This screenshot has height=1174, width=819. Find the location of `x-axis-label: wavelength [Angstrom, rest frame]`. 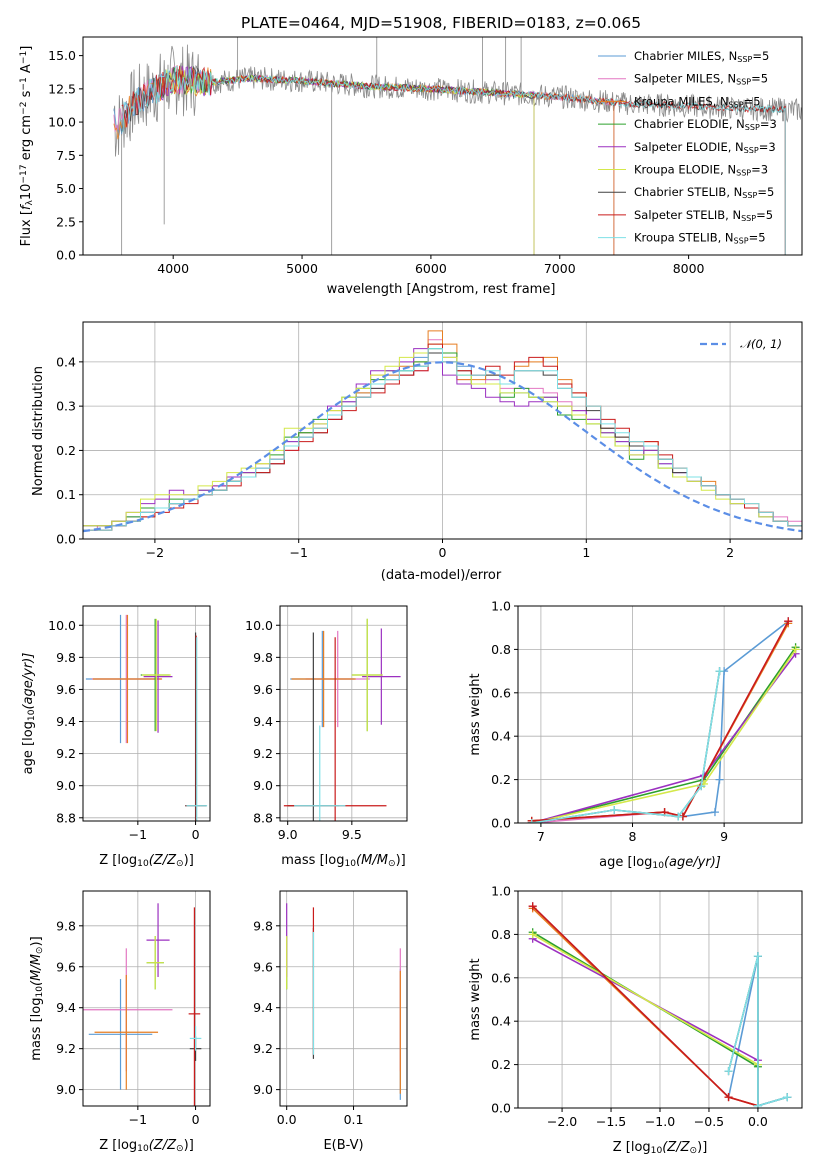

x-axis-label: wavelength [Angstrom, rest frame] is located at coordinates (441, 289).